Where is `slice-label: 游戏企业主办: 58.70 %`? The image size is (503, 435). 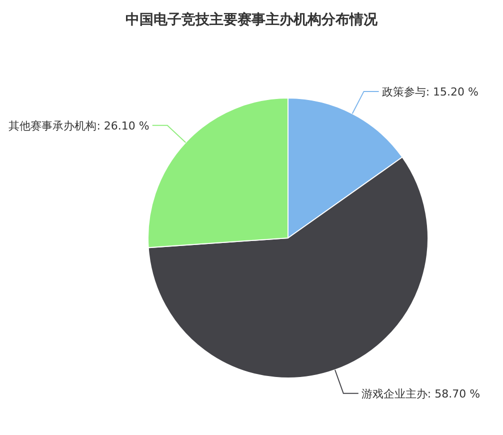 slice-label: 游戏企业主办: 58.70 % is located at coordinates (420, 393).